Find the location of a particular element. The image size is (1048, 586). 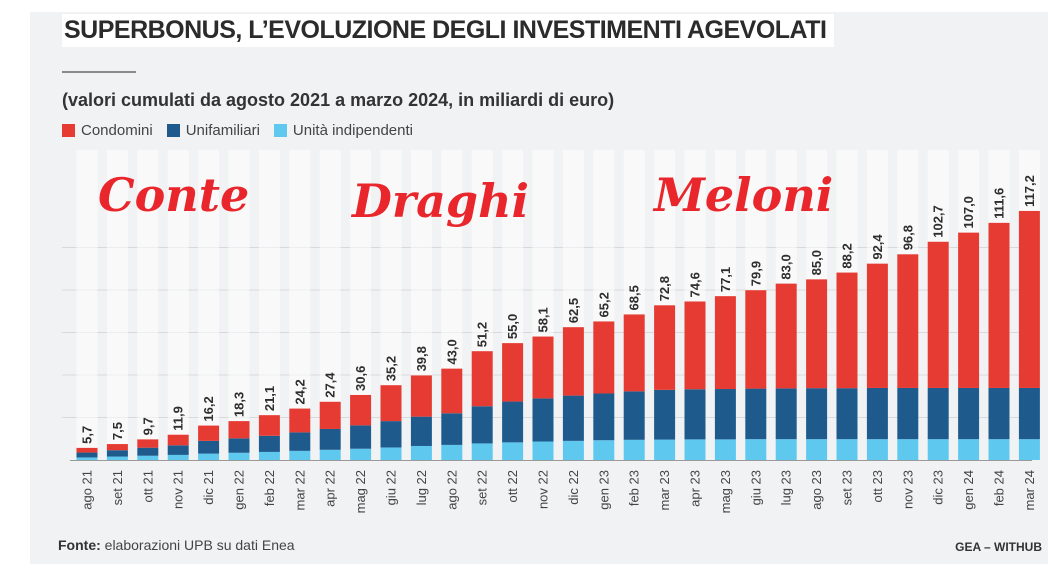

x-tick-label: dic 23 is located at coordinates (938, 487).